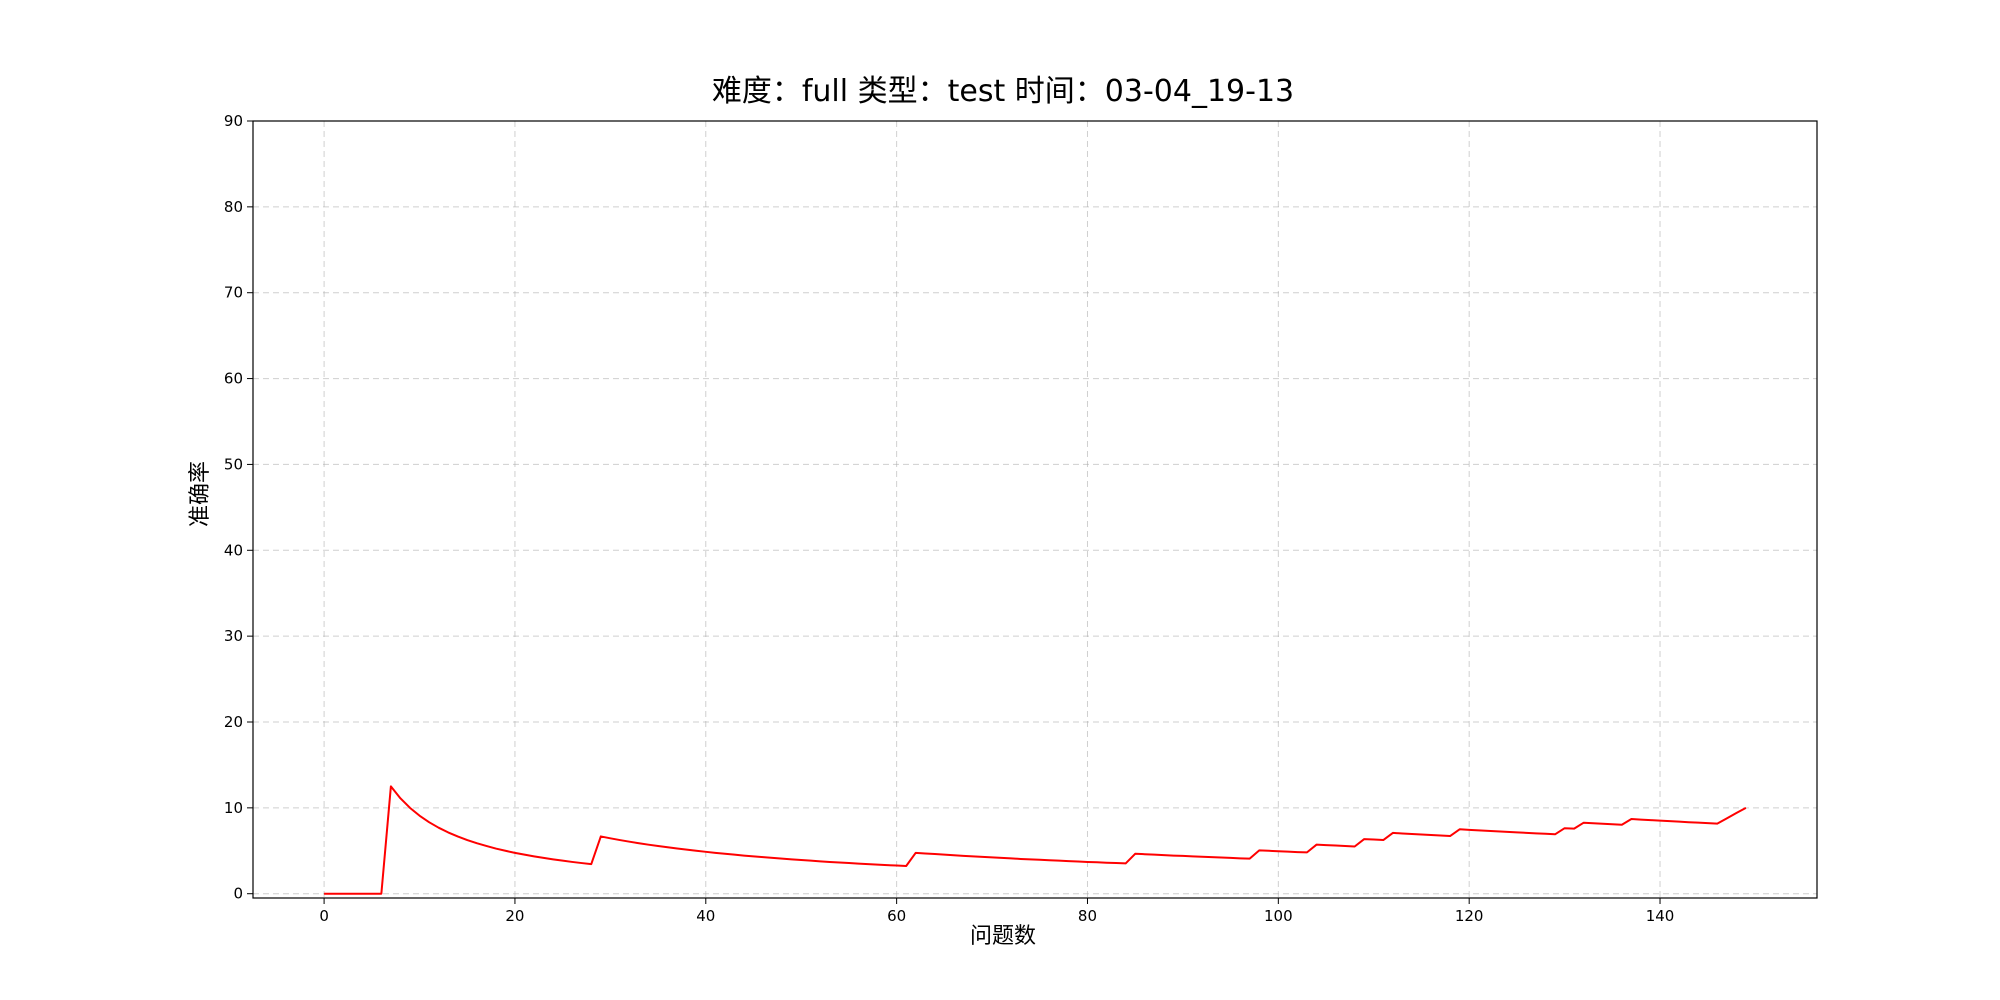 This screenshot has width=2000, height=1000. Describe the element at coordinates (233, 207) in the screenshot. I see `y-tick-label: 80` at that location.